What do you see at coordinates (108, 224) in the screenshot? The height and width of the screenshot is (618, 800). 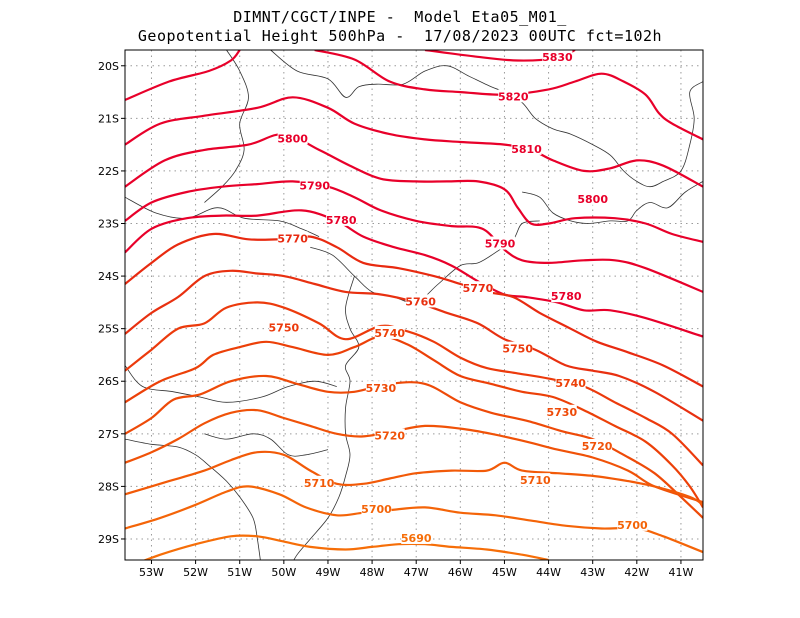 I see `y-tick-label: 23S` at bounding box center [108, 224].